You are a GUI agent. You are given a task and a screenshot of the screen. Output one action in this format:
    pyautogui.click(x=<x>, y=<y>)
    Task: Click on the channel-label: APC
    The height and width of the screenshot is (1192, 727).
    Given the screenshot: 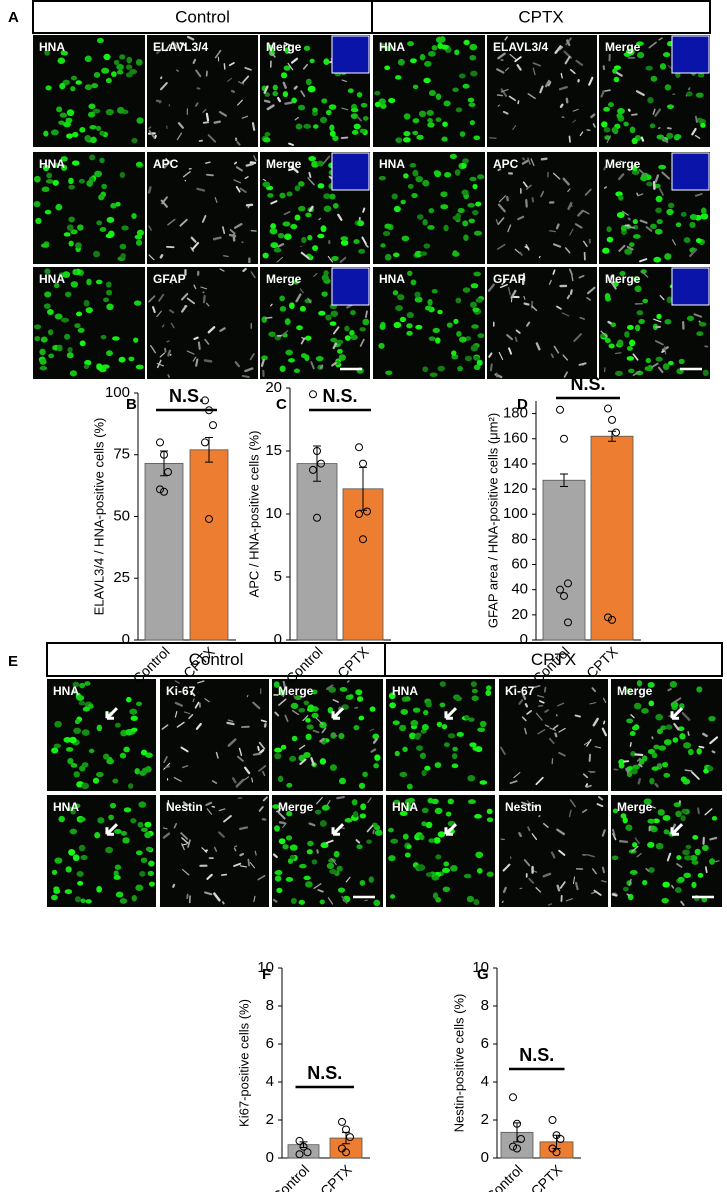 What is the action you would take?
    pyautogui.click(x=506, y=164)
    